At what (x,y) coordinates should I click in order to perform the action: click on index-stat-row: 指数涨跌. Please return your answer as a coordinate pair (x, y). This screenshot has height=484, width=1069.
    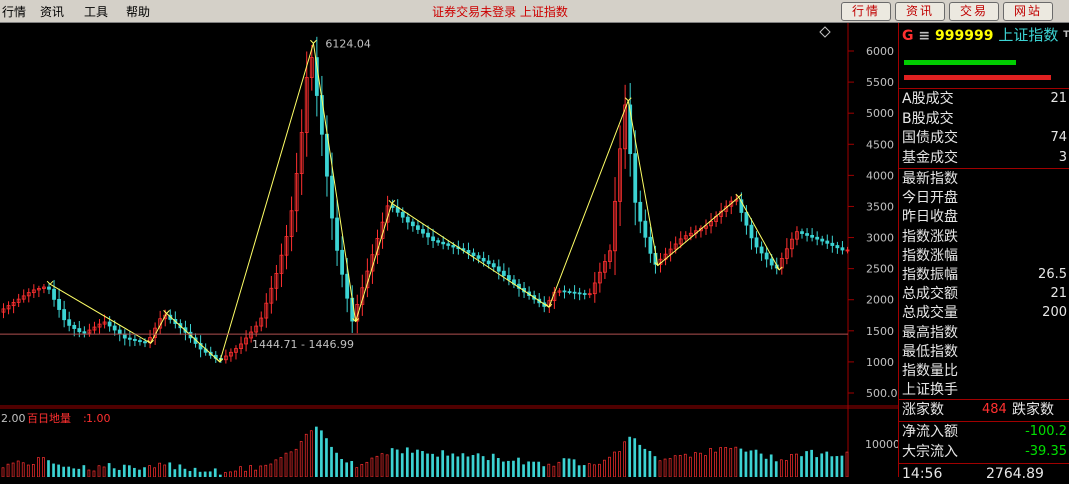
    Looking at the image, I should click on (984, 237).